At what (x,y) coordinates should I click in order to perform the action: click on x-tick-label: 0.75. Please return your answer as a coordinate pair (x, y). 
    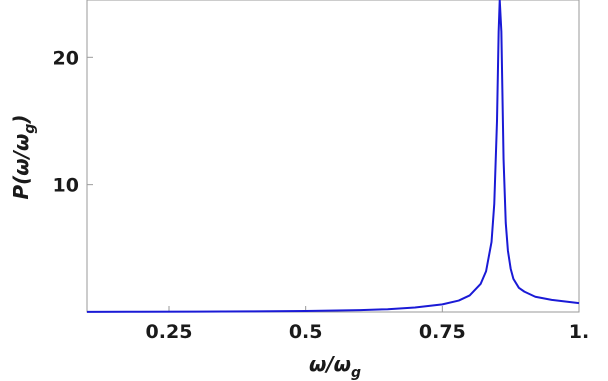
    Looking at the image, I should click on (442, 332).